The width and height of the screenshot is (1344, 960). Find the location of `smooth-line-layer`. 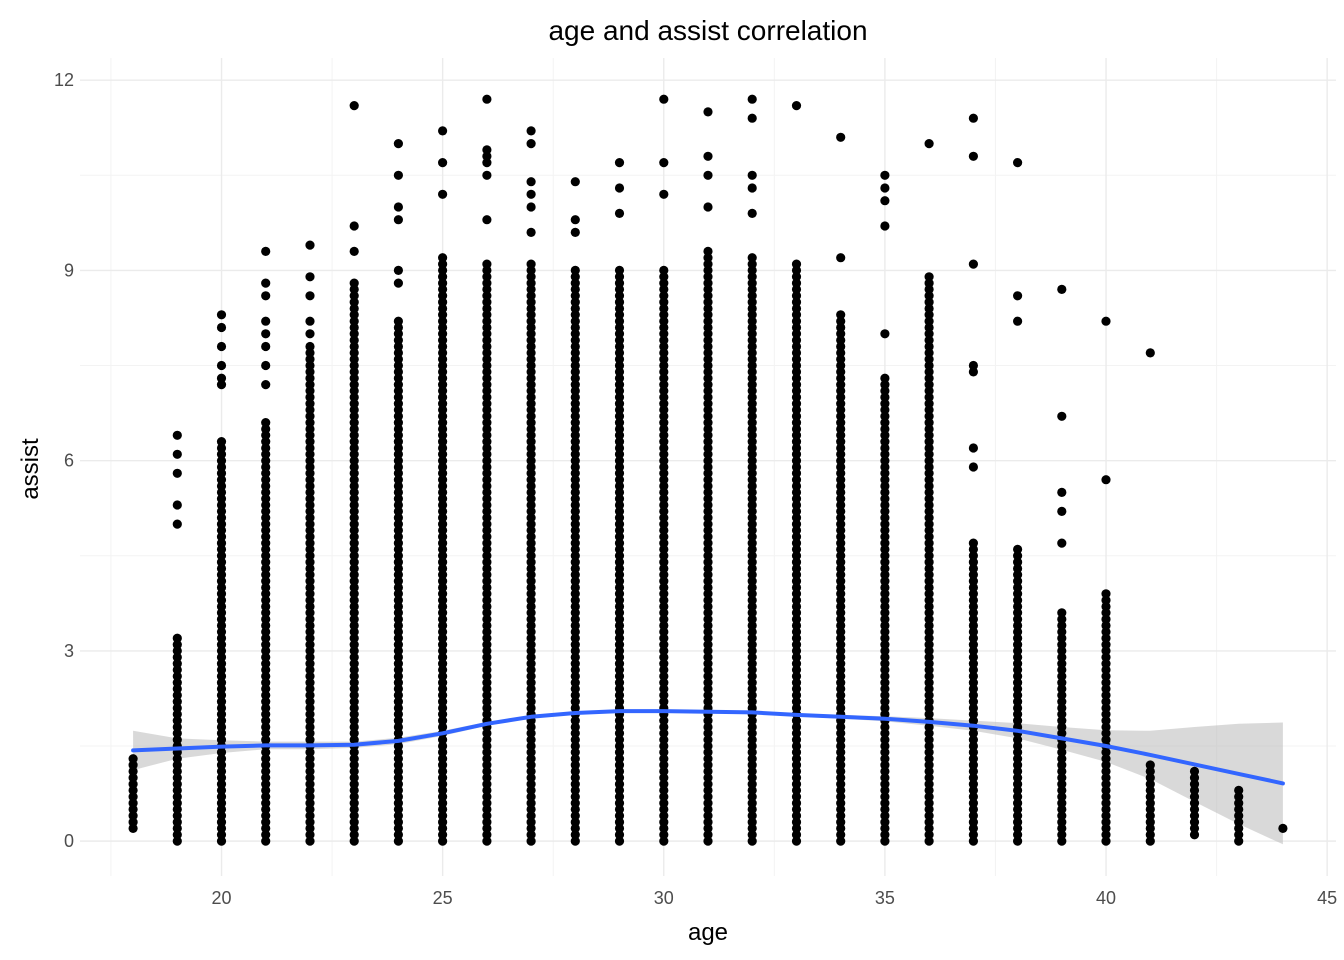

smooth-line-layer is located at coordinates (708, 747).